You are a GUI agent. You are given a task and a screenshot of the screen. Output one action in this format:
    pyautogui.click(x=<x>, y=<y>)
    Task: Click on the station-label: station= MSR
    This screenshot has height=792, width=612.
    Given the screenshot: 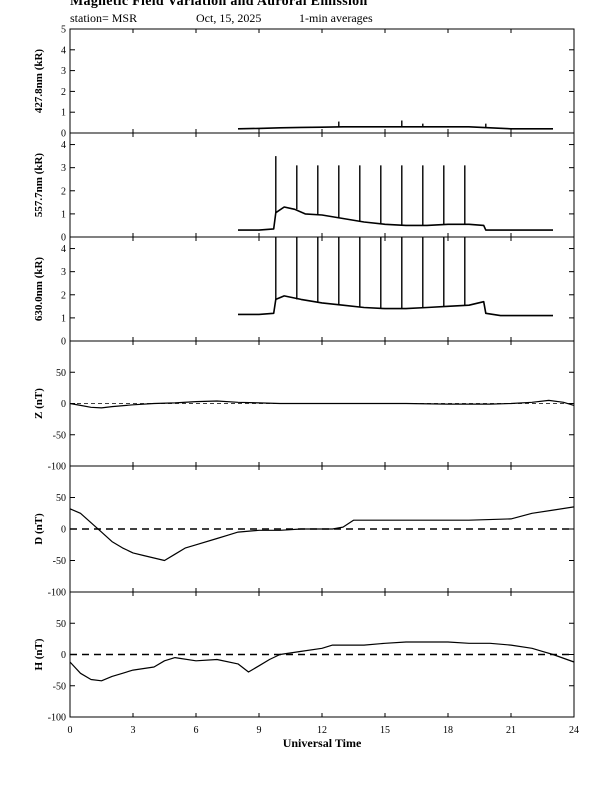 What is the action you would take?
    pyautogui.click(x=104, y=18)
    